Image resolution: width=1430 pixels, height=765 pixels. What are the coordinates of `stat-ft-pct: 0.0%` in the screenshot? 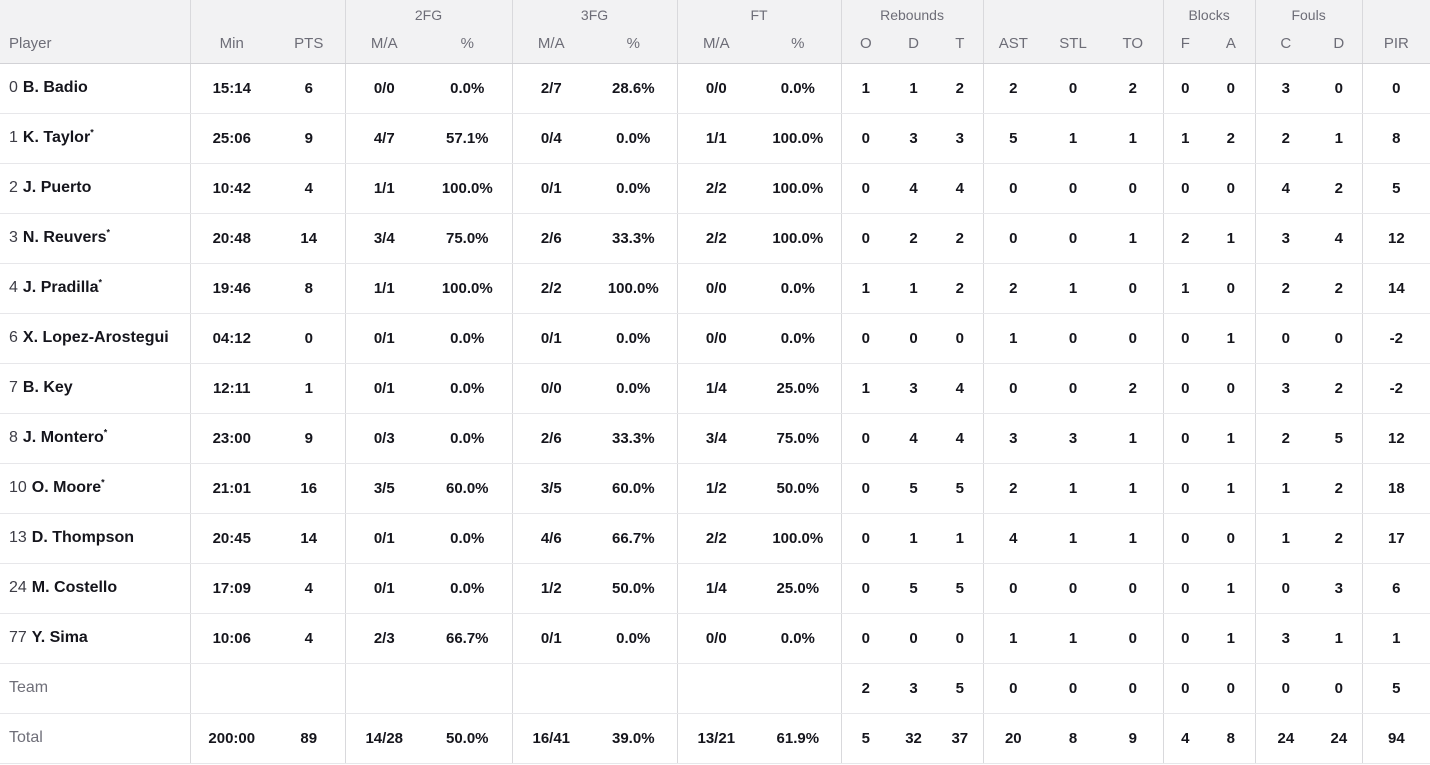 It's located at (798, 338).